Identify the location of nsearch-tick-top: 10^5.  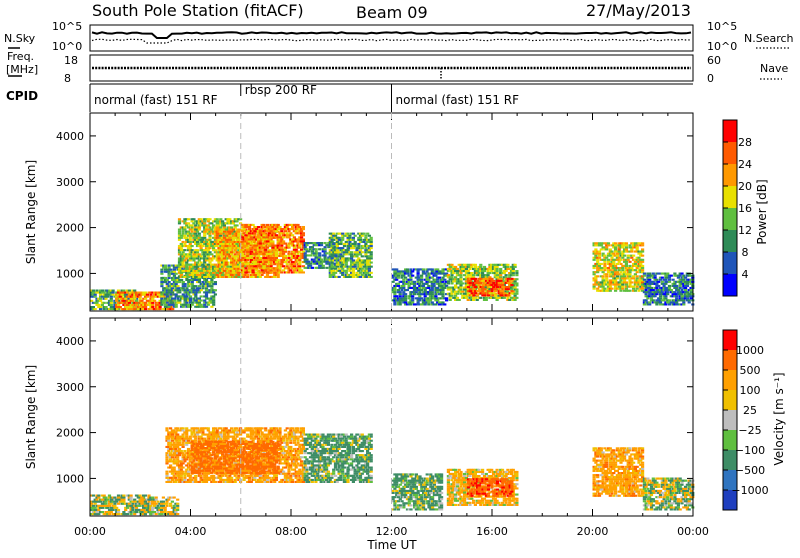
(722, 26).